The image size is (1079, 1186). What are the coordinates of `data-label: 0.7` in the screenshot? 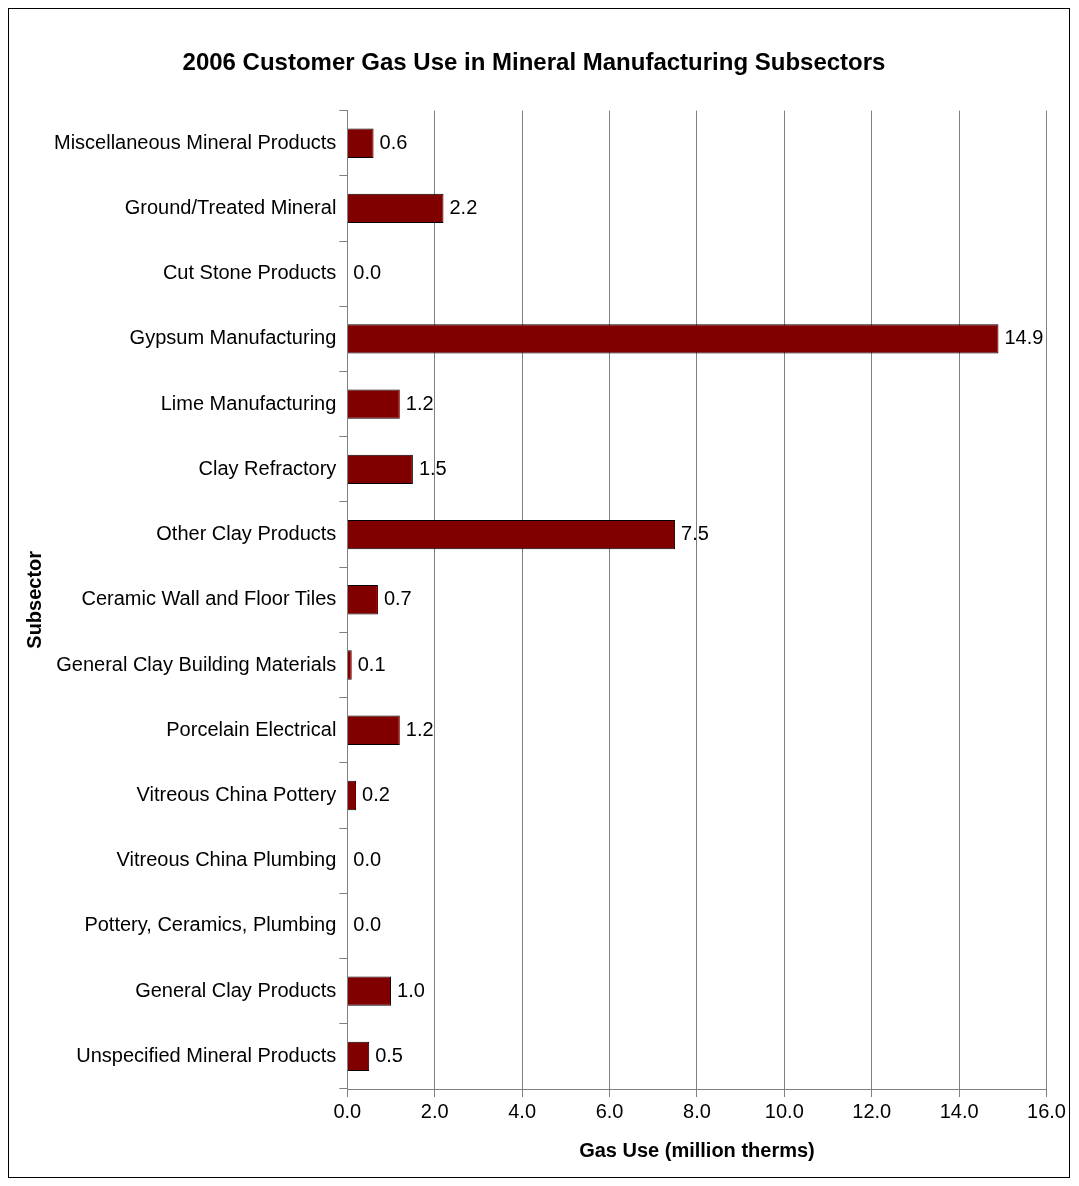 It's located at (397, 598).